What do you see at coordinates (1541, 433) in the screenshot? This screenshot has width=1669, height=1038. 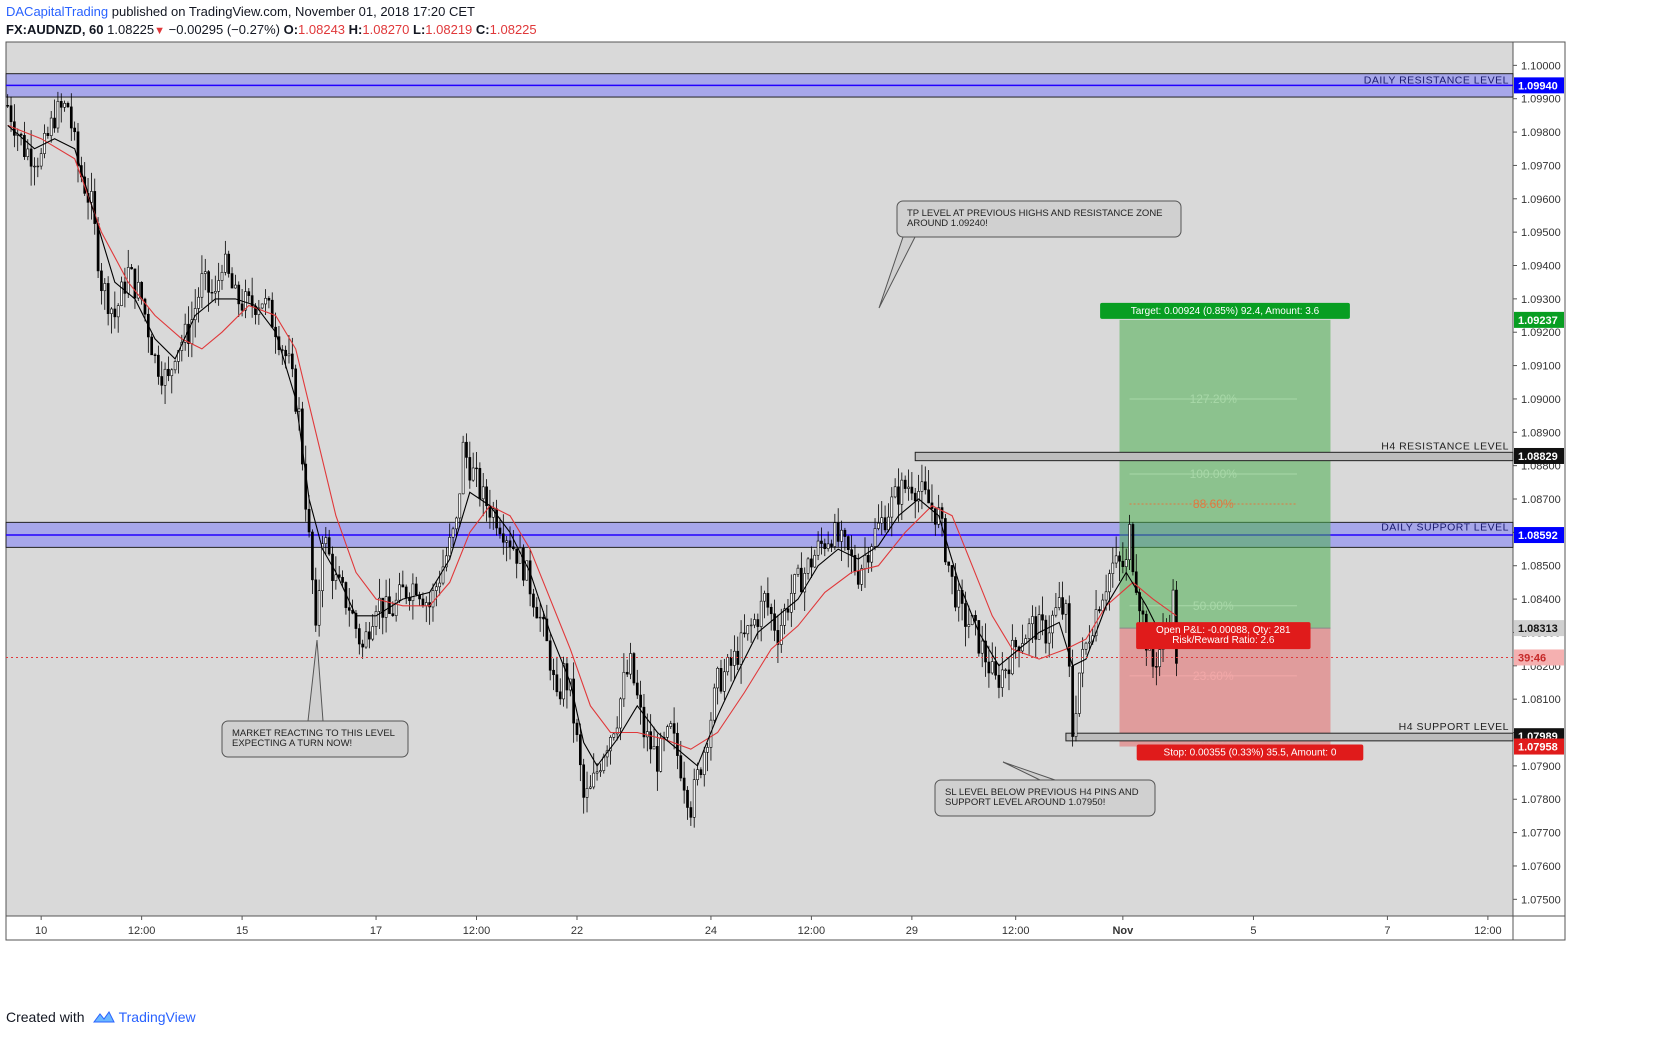 I see `y-tick-label: 1.08900` at bounding box center [1541, 433].